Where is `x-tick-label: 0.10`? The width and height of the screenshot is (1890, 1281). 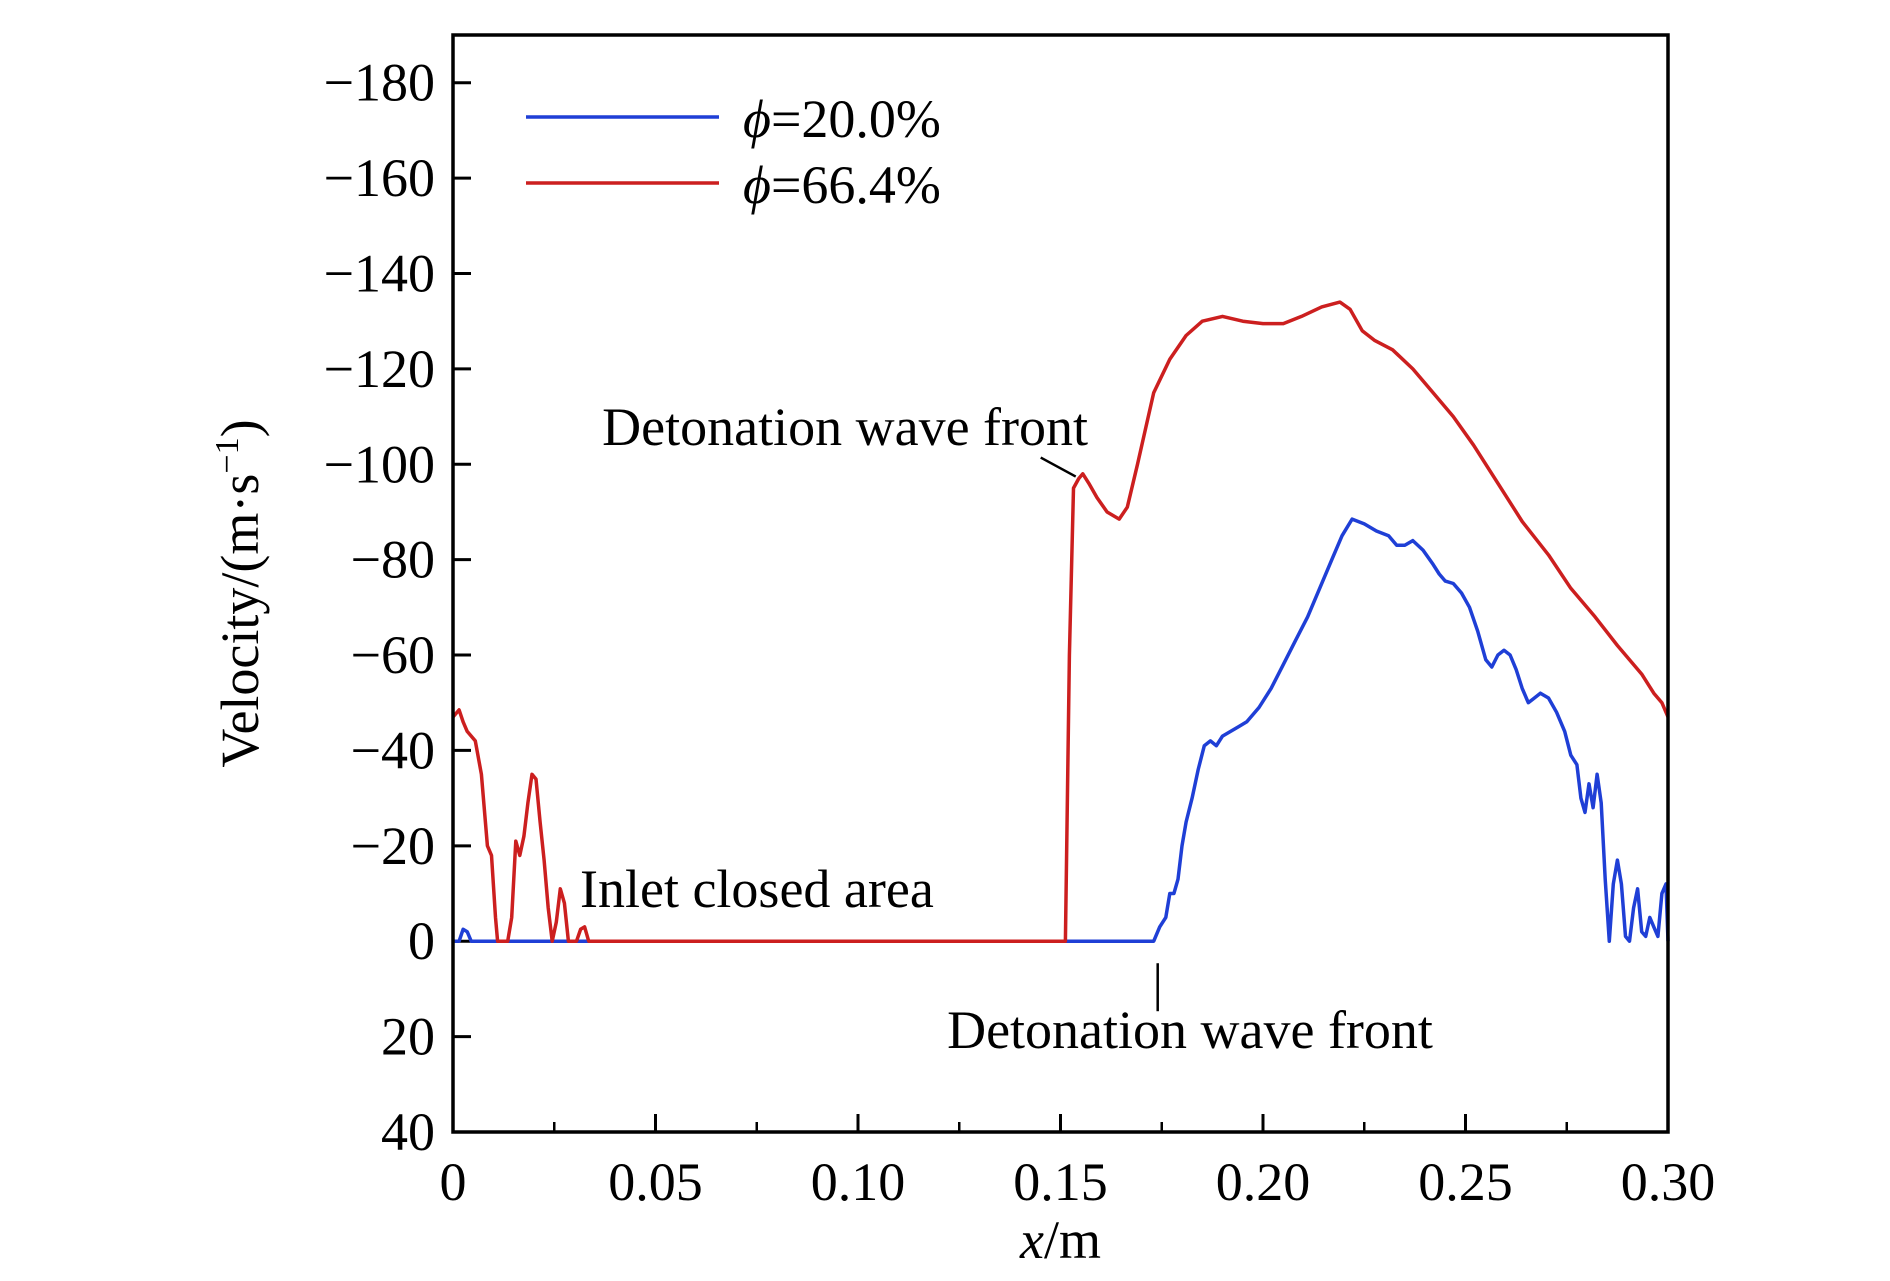 x-tick-label: 0.10 is located at coordinates (858, 1182).